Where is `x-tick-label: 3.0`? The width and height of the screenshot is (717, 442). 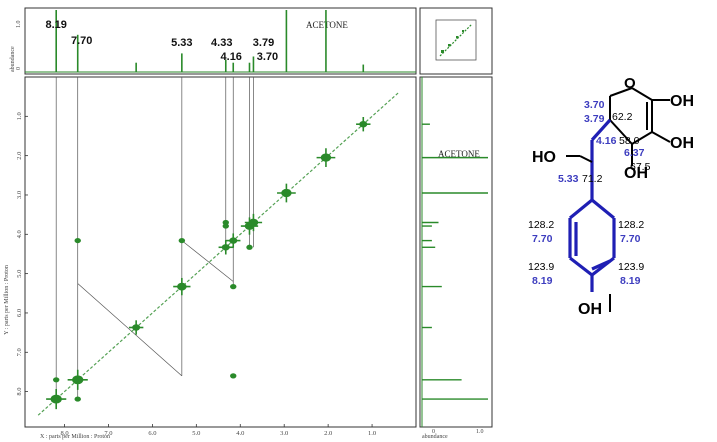
x-tick-label: 3.0 is located at coordinates (284, 433).